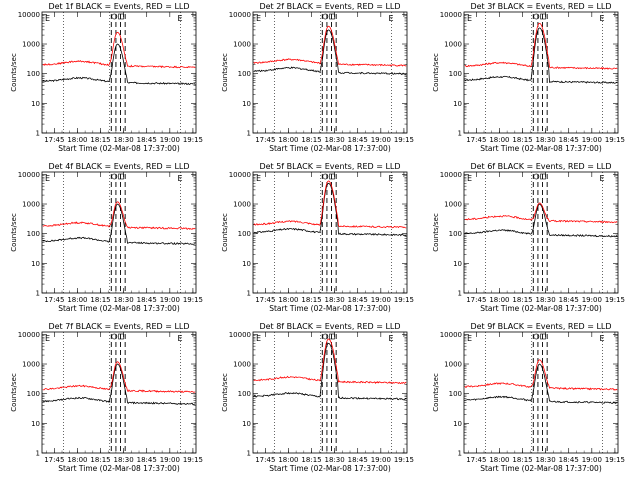 The image size is (640, 480). I want to click on plot-title: Det 5f BLACK = Events, RED = LLD, so click(329, 166).